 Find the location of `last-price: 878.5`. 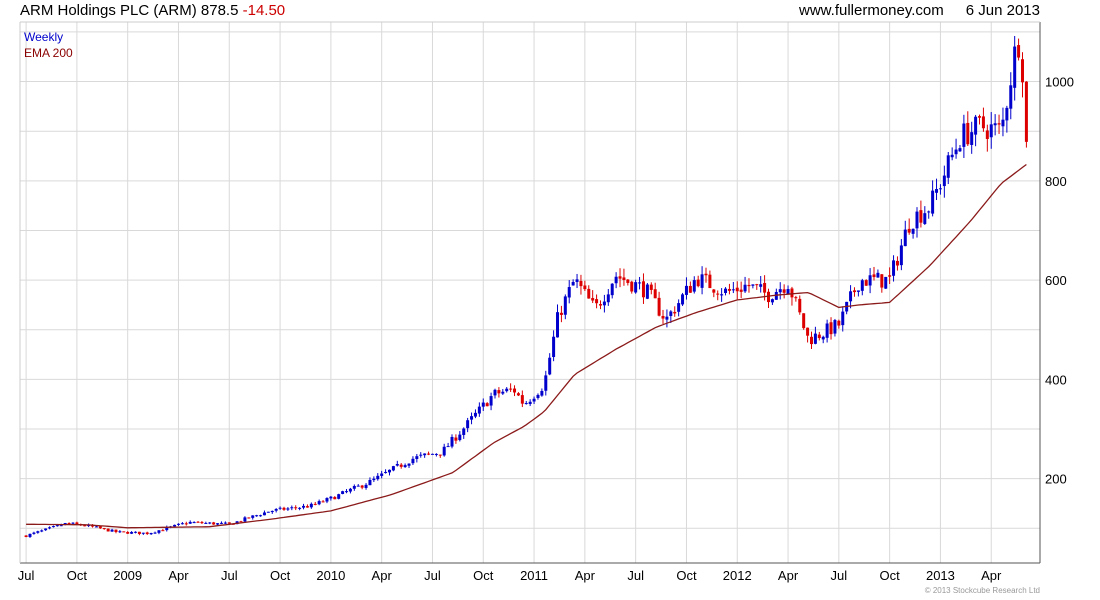

last-price: 878.5 is located at coordinates (219, 10).